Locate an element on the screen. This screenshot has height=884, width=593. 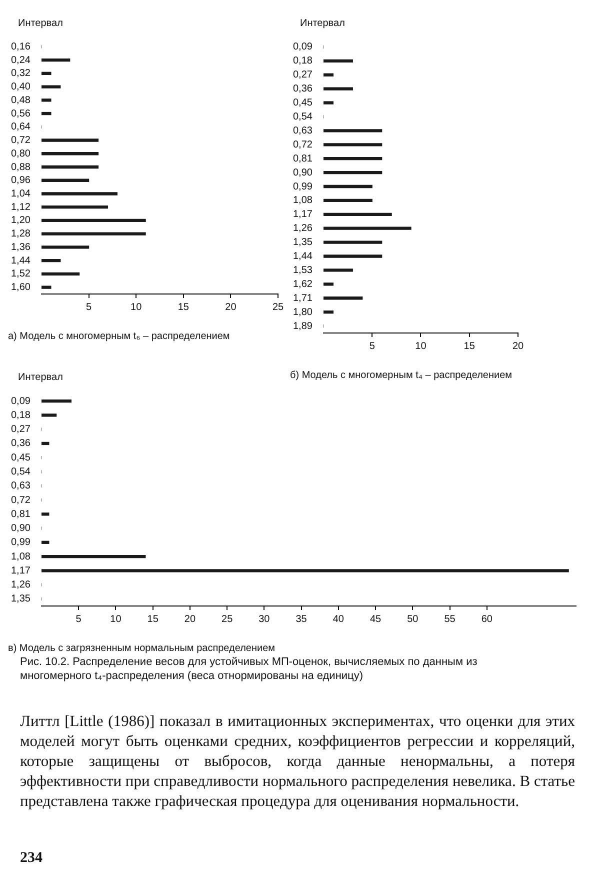
text: в) Модель с загрязненным нормальным распределением is located at coordinates (142, 648).